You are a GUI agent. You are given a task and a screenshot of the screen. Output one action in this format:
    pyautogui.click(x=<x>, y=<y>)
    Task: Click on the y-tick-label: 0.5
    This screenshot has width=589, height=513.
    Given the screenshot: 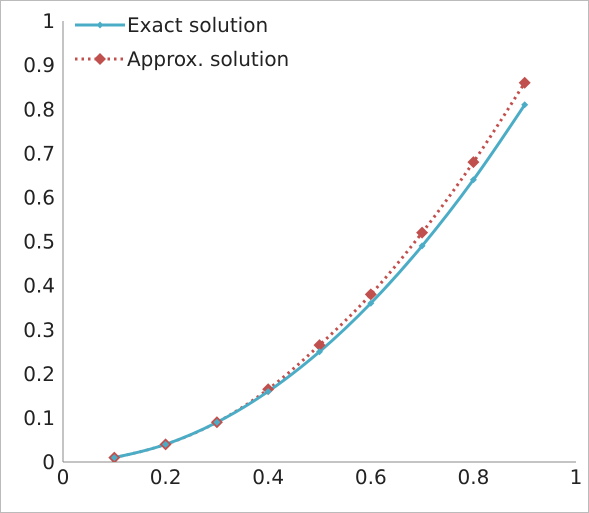 What is the action you would take?
    pyautogui.click(x=39, y=242)
    